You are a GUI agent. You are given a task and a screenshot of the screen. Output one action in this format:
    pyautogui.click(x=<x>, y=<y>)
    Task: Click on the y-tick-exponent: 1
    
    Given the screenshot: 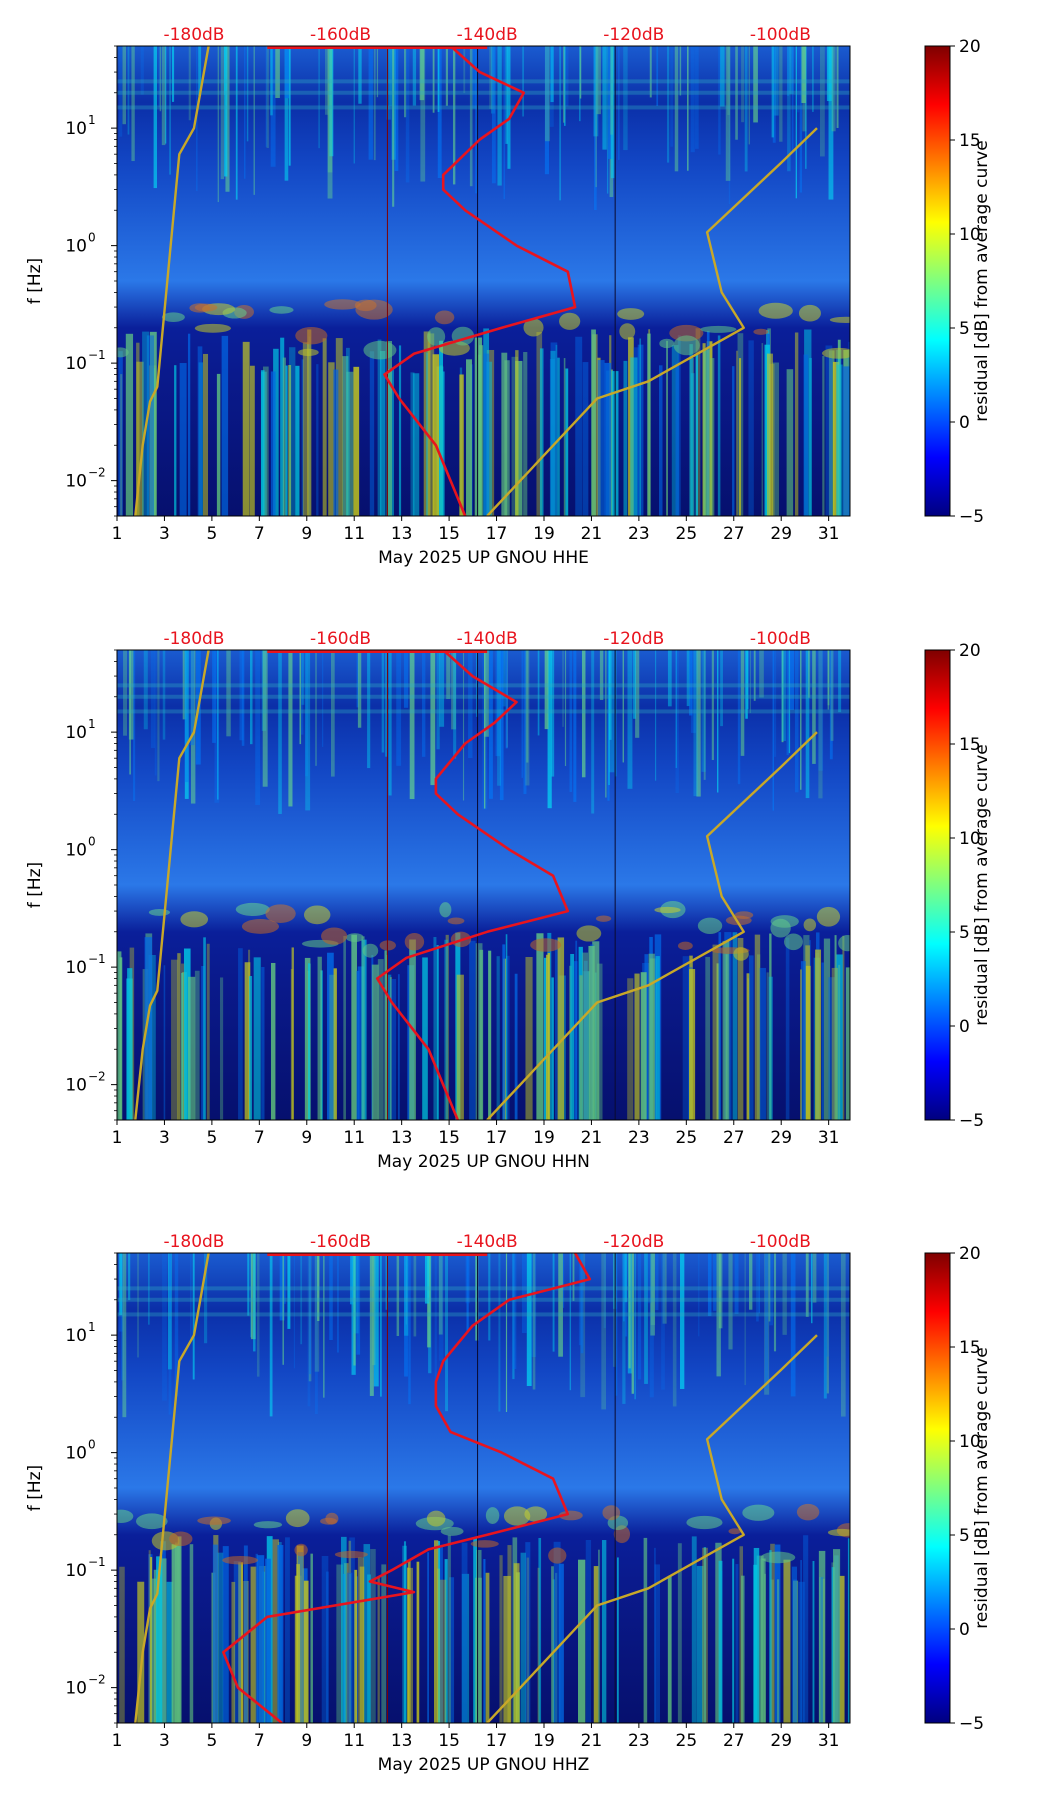 What is the action you would take?
    pyautogui.click(x=92, y=120)
    